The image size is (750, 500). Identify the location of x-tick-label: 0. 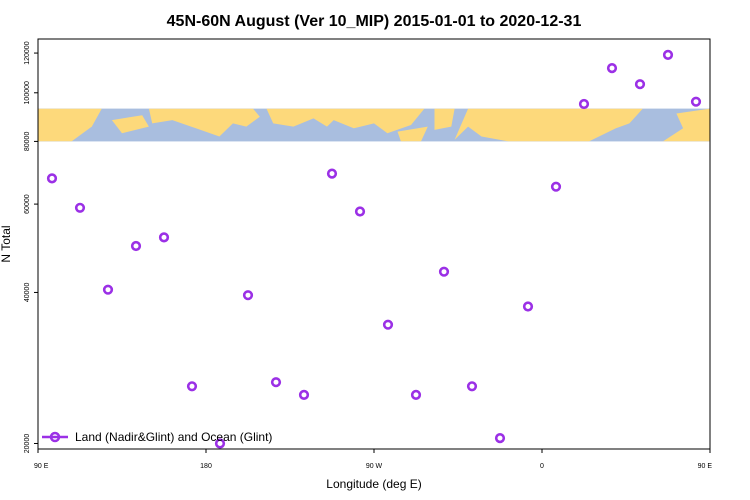
(542, 466).